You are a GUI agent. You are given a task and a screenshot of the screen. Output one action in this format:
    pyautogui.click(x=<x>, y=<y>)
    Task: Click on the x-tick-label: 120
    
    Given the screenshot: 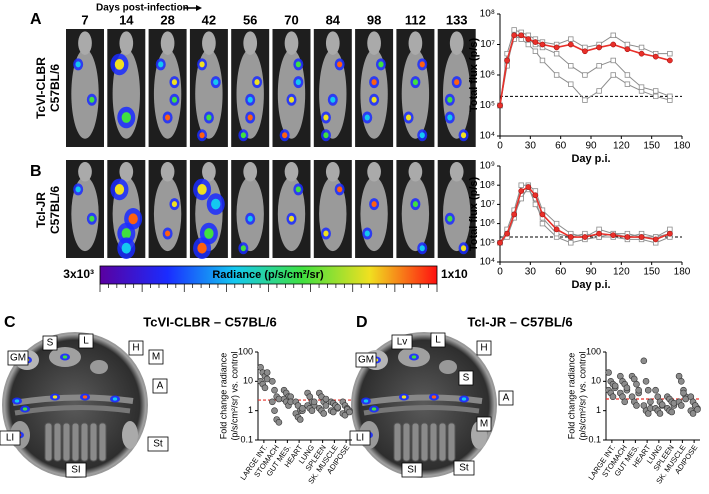 What is the action you would take?
    pyautogui.click(x=621, y=146)
    